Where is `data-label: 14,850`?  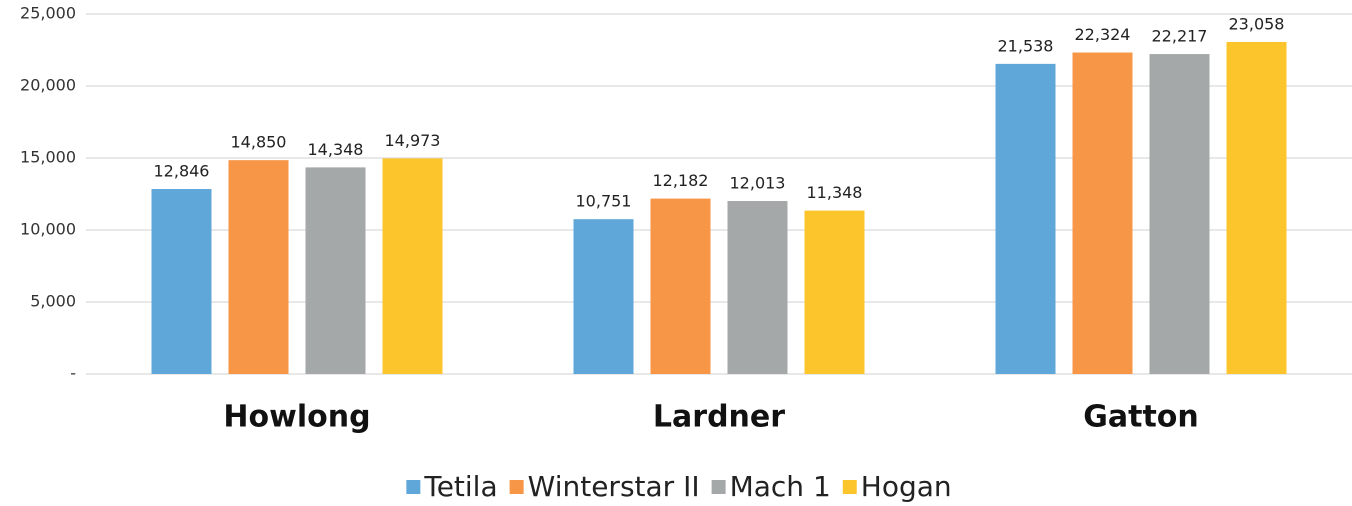 data-label: 14,850 is located at coordinates (259, 142).